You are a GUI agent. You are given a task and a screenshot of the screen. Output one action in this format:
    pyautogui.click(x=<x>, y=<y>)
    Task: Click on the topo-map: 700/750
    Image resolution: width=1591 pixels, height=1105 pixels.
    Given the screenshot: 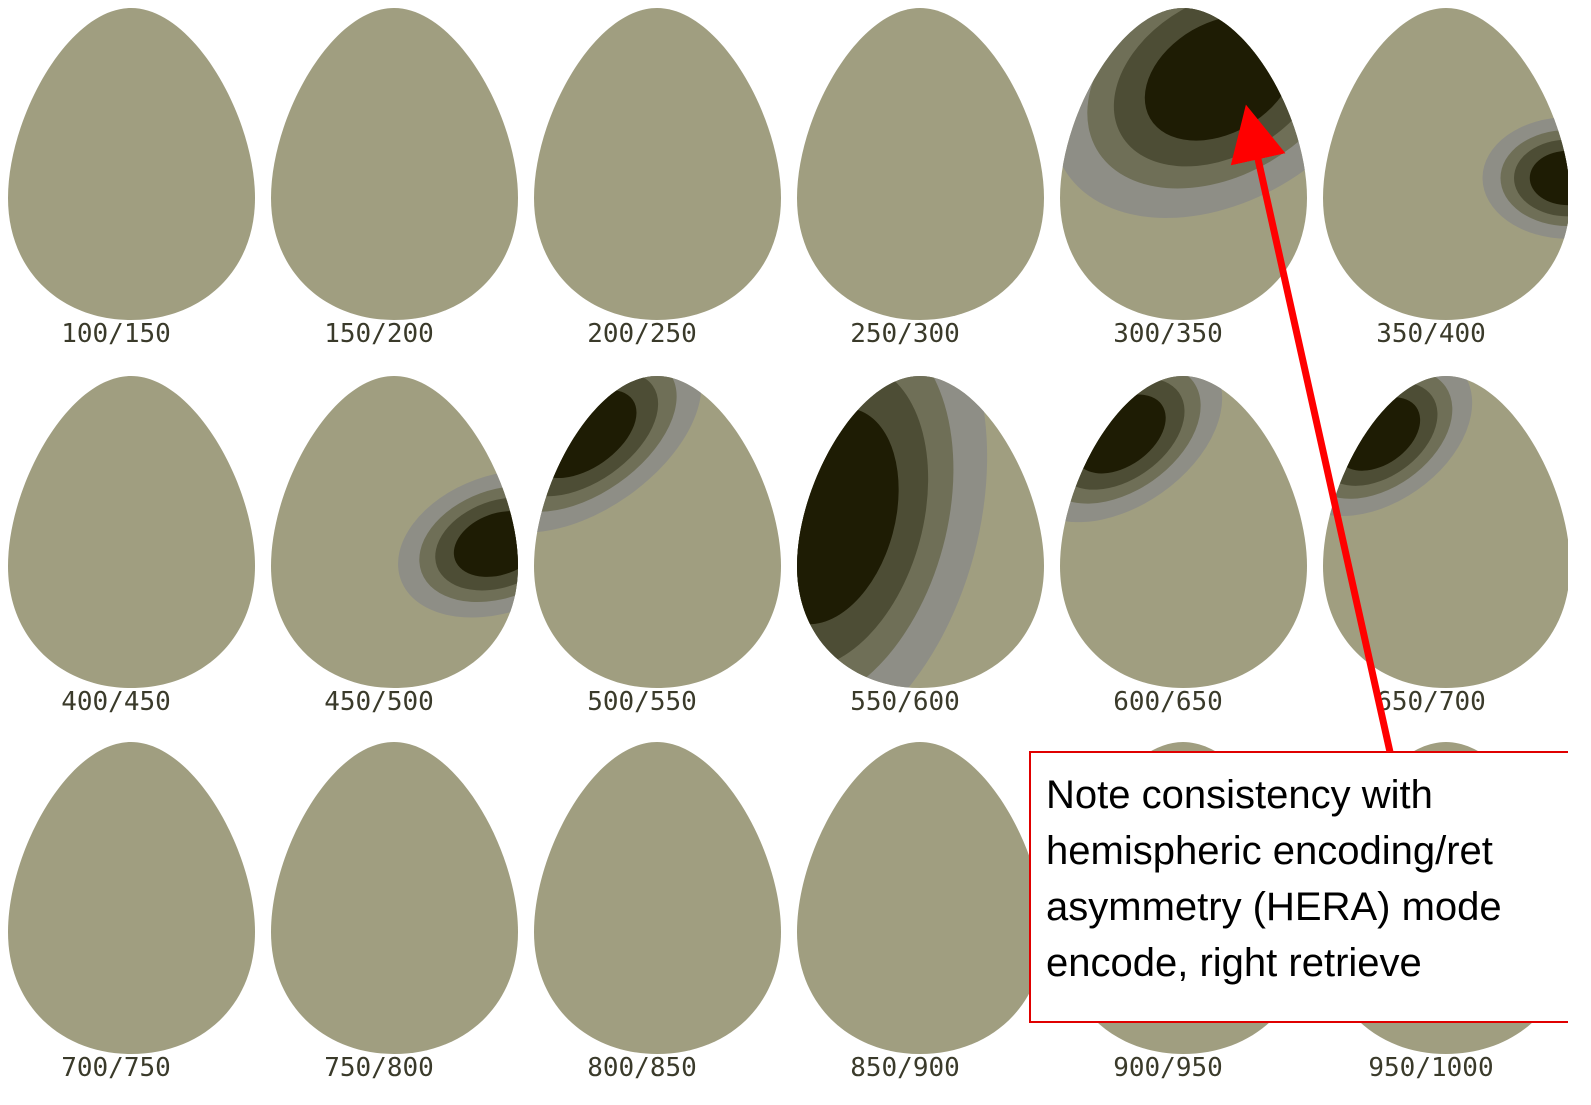 What is the action you would take?
    pyautogui.click(x=131, y=912)
    